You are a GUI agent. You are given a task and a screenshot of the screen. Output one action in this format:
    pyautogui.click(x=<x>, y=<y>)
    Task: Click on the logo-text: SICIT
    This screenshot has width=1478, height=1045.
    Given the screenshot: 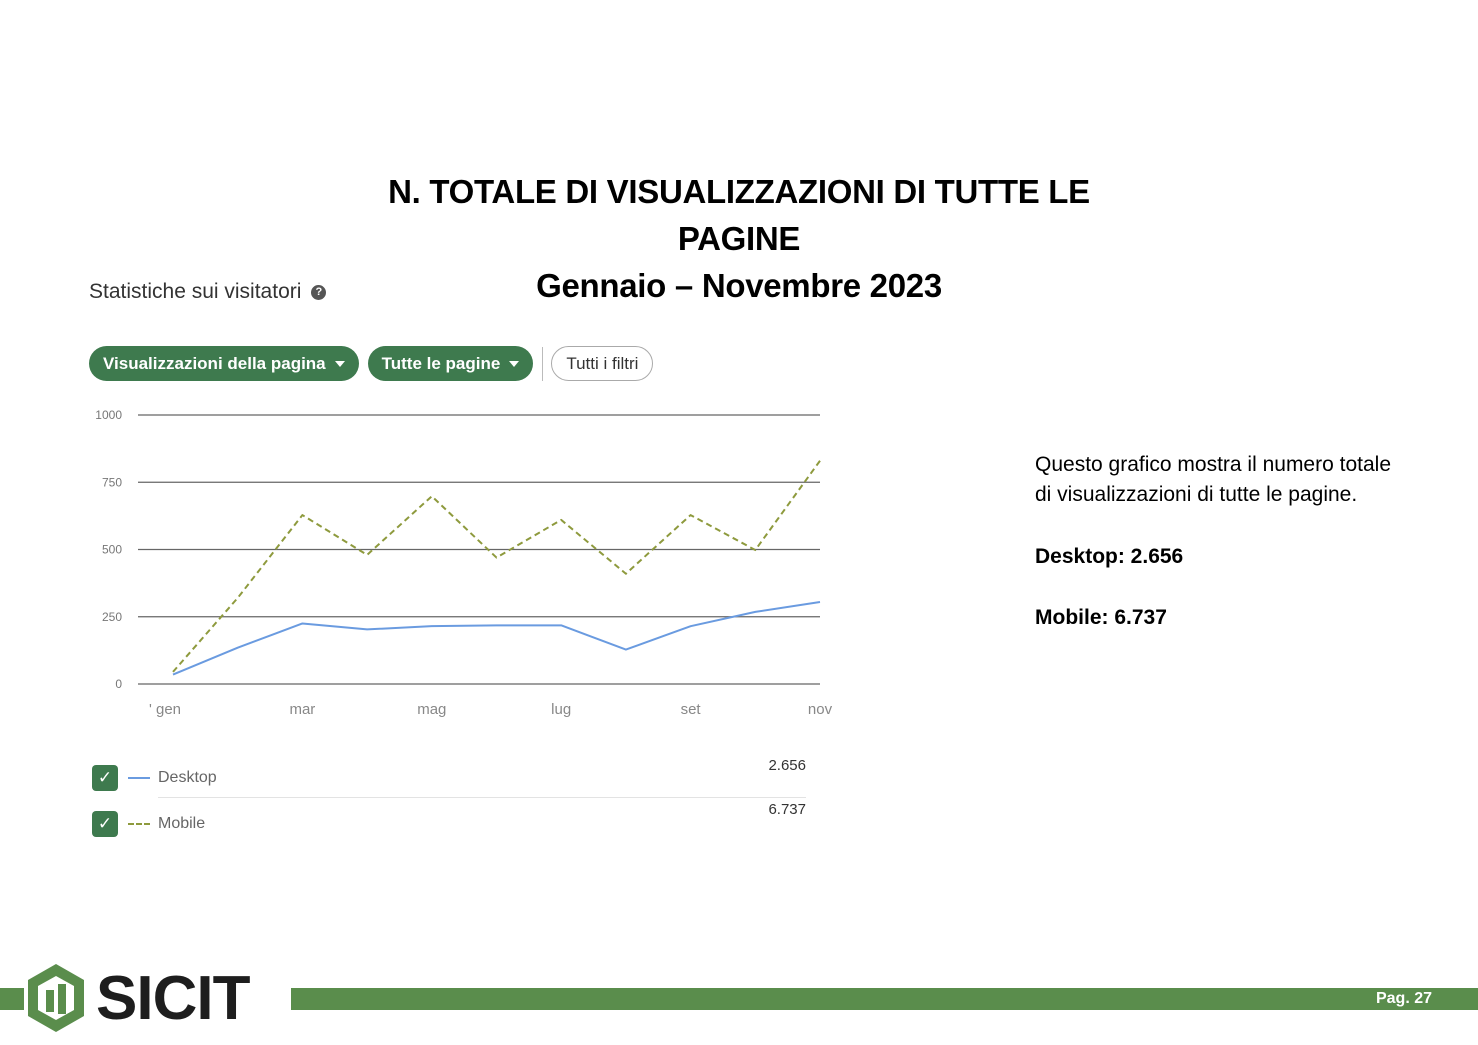 What is the action you would take?
    pyautogui.click(x=173, y=998)
    